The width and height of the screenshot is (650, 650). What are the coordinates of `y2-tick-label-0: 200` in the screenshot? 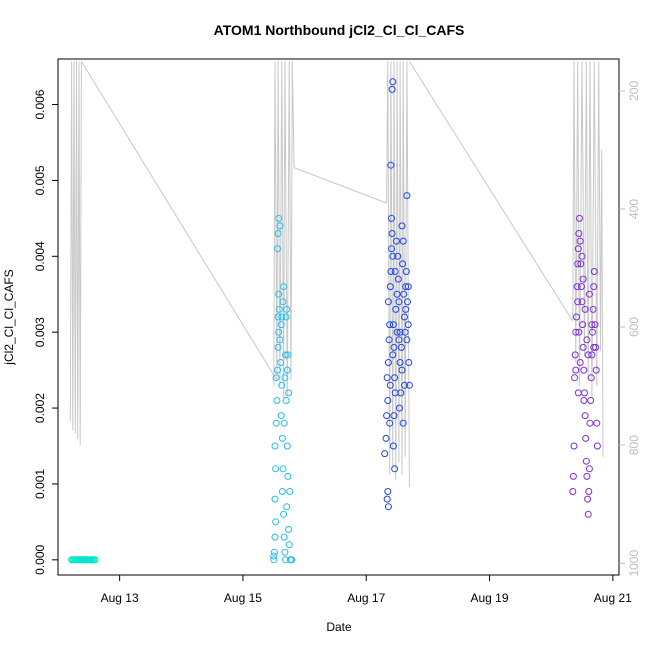 It's located at (634, 91).